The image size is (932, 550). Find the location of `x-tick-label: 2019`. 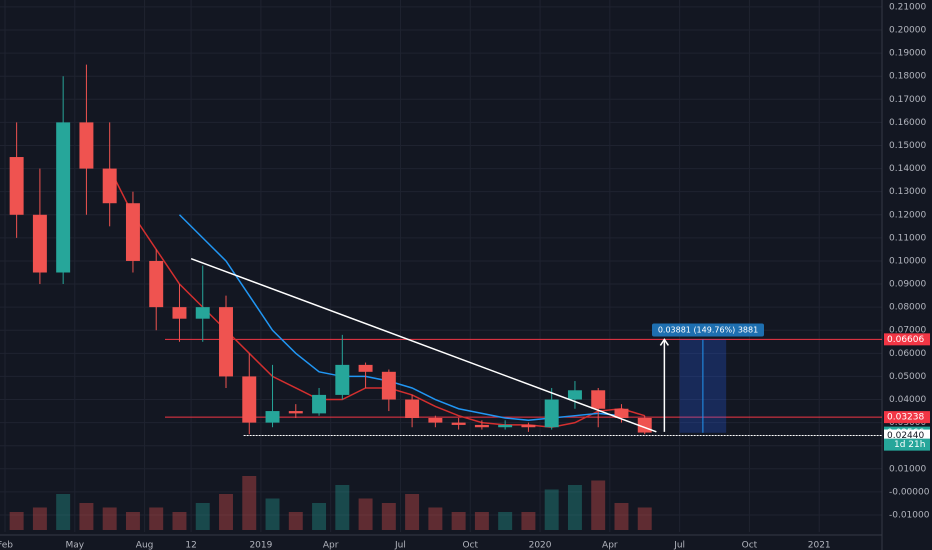

x-tick-label: 2019 is located at coordinates (260, 545).